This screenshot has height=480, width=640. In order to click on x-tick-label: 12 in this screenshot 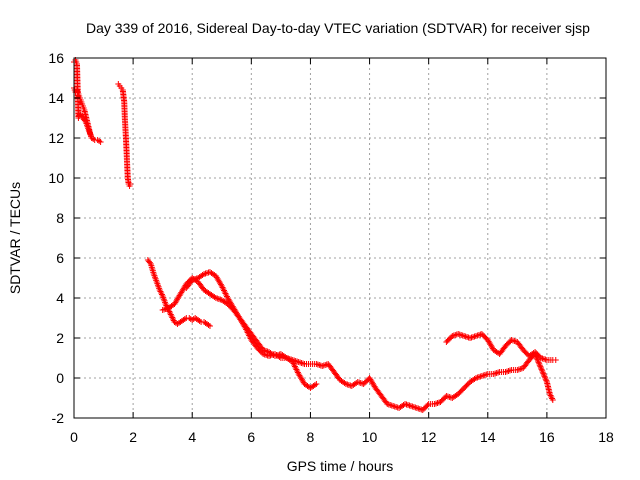, I will do `click(429, 437)`.